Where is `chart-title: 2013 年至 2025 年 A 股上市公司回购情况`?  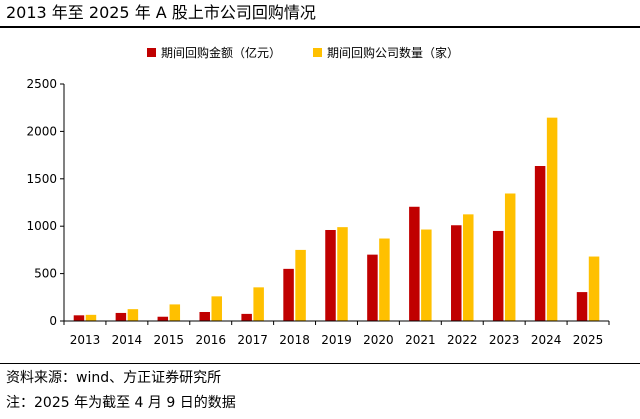 chart-title: 2013 年至 2025 年 A 股上市公司回购情况 is located at coordinates (161, 12).